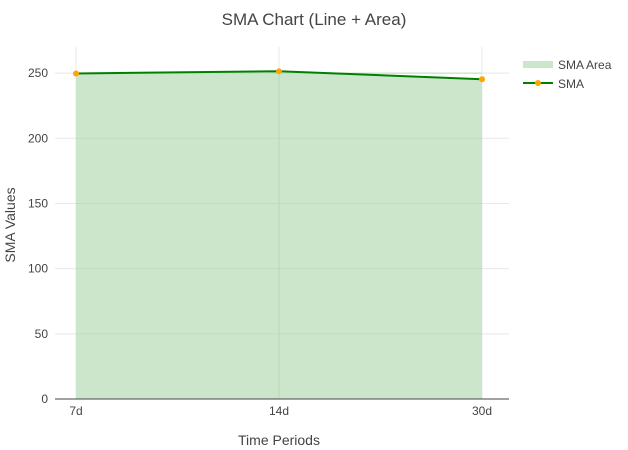  I want to click on legend-label-line: SMA, so click(571, 84).